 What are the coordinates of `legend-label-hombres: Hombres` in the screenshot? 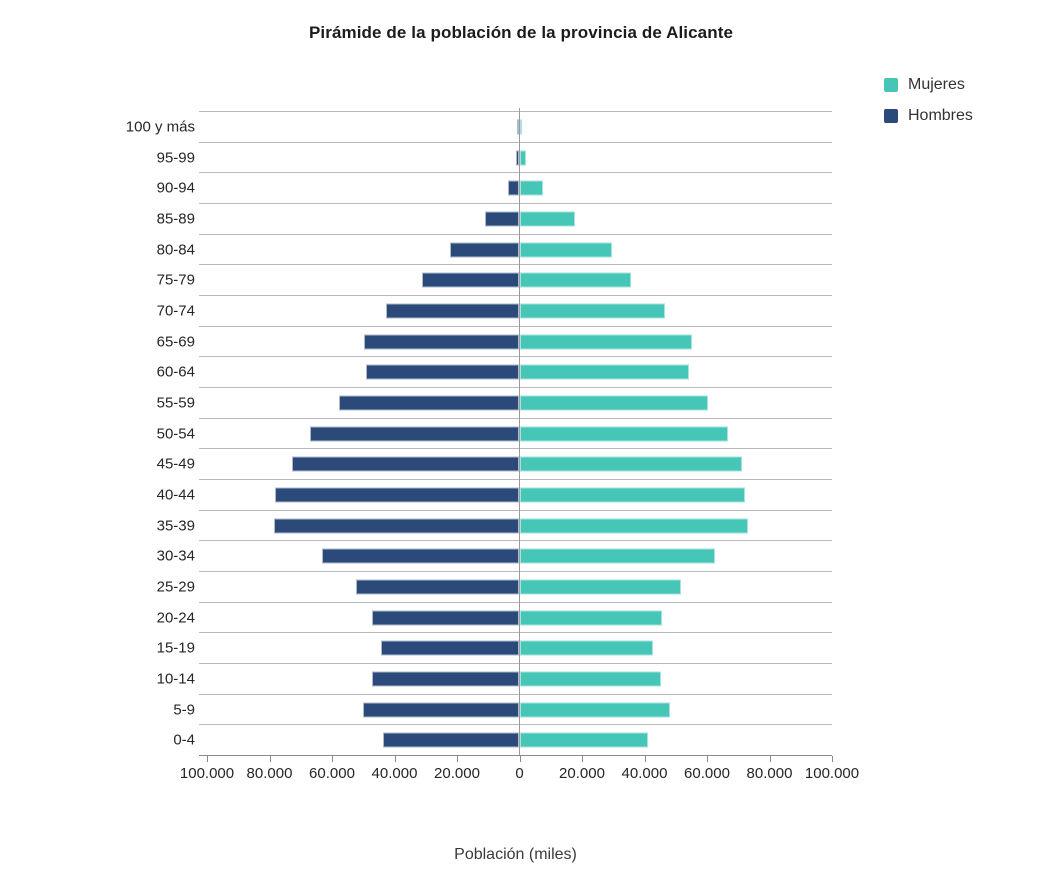 It's located at (940, 115).